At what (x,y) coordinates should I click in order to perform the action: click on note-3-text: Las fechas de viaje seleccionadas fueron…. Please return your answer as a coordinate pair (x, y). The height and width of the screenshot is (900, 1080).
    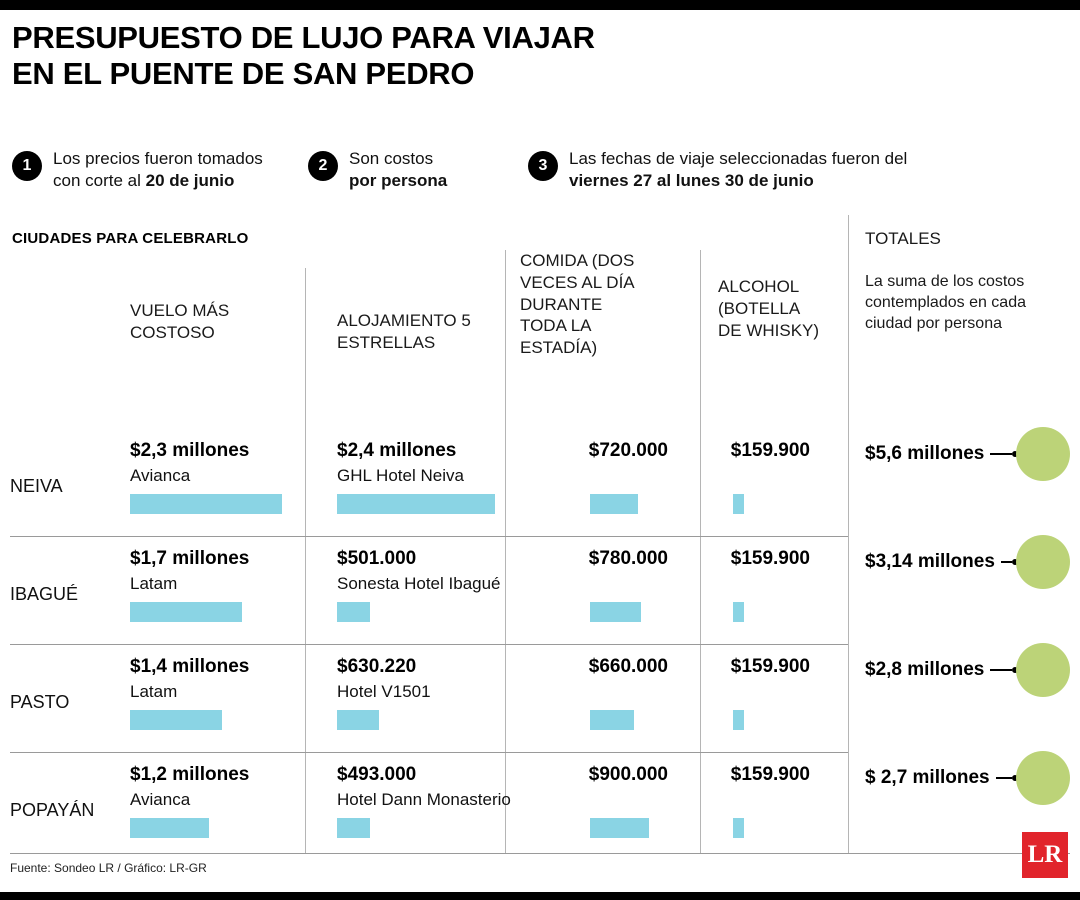
    Looking at the image, I should click on (738, 170).